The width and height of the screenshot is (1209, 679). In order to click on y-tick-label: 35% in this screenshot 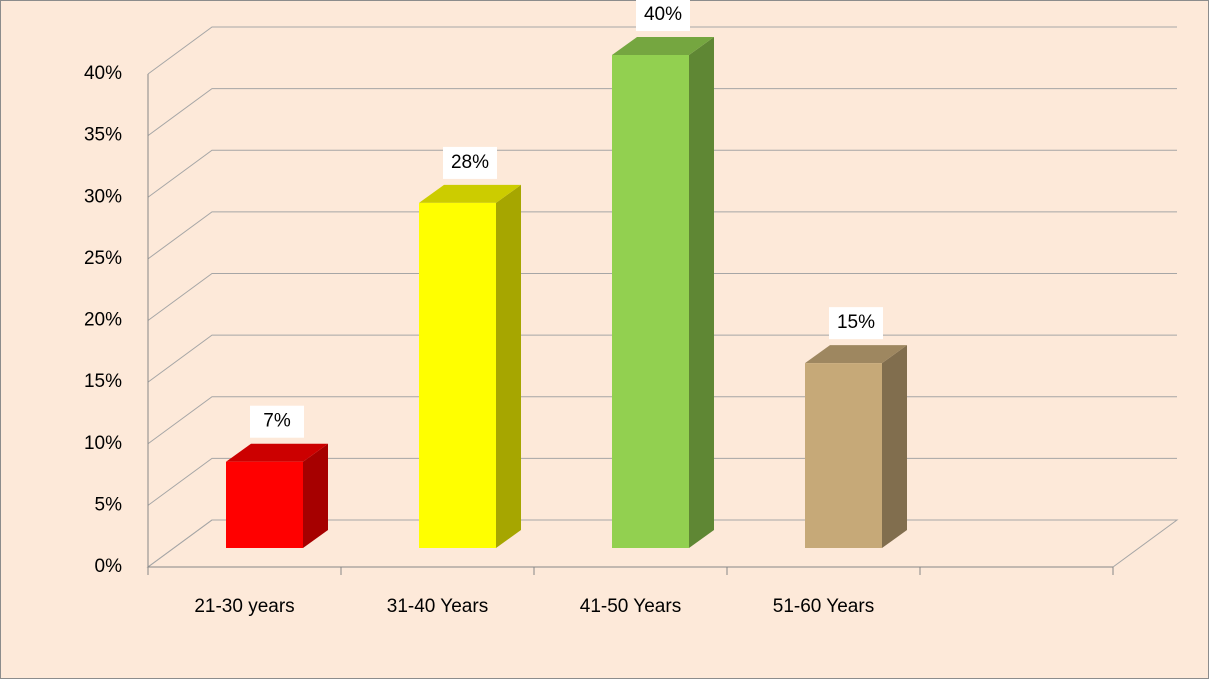, I will do `click(103, 135)`.